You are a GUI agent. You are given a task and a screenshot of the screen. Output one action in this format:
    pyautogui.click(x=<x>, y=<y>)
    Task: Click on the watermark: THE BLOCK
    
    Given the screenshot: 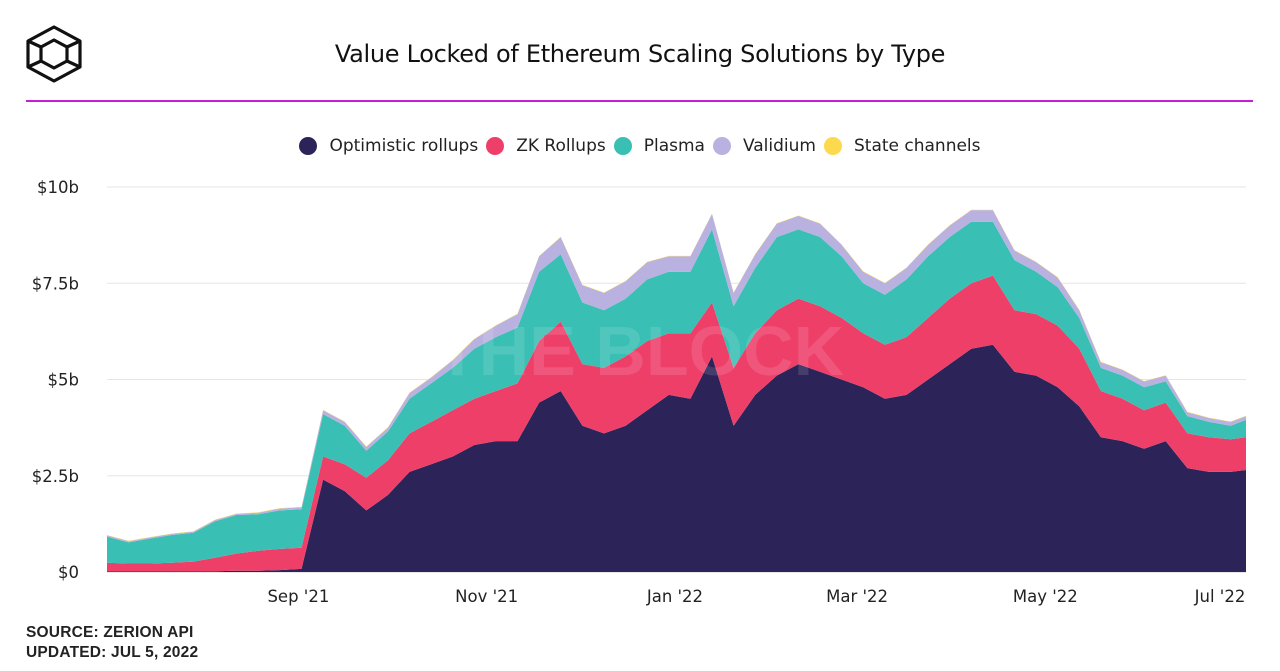 What is the action you would take?
    pyautogui.click(x=640, y=351)
    